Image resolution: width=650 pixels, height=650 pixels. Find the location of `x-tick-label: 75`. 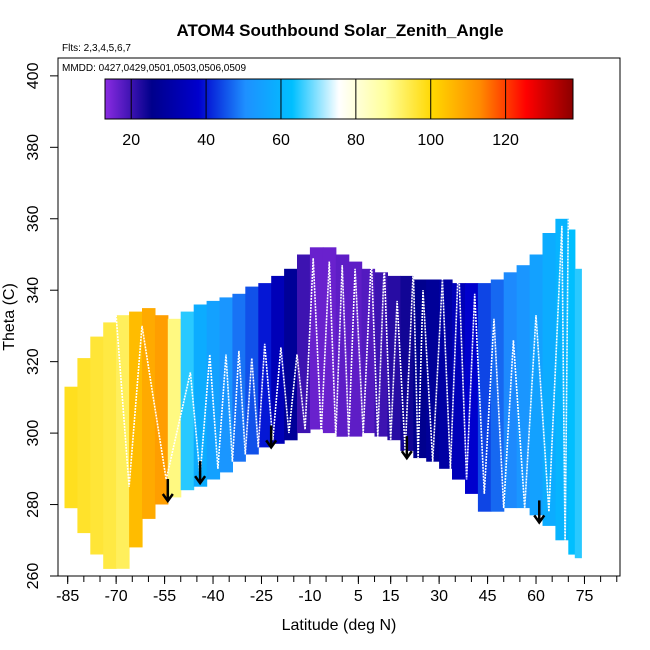

x-tick-label: 75 is located at coordinates (585, 596).